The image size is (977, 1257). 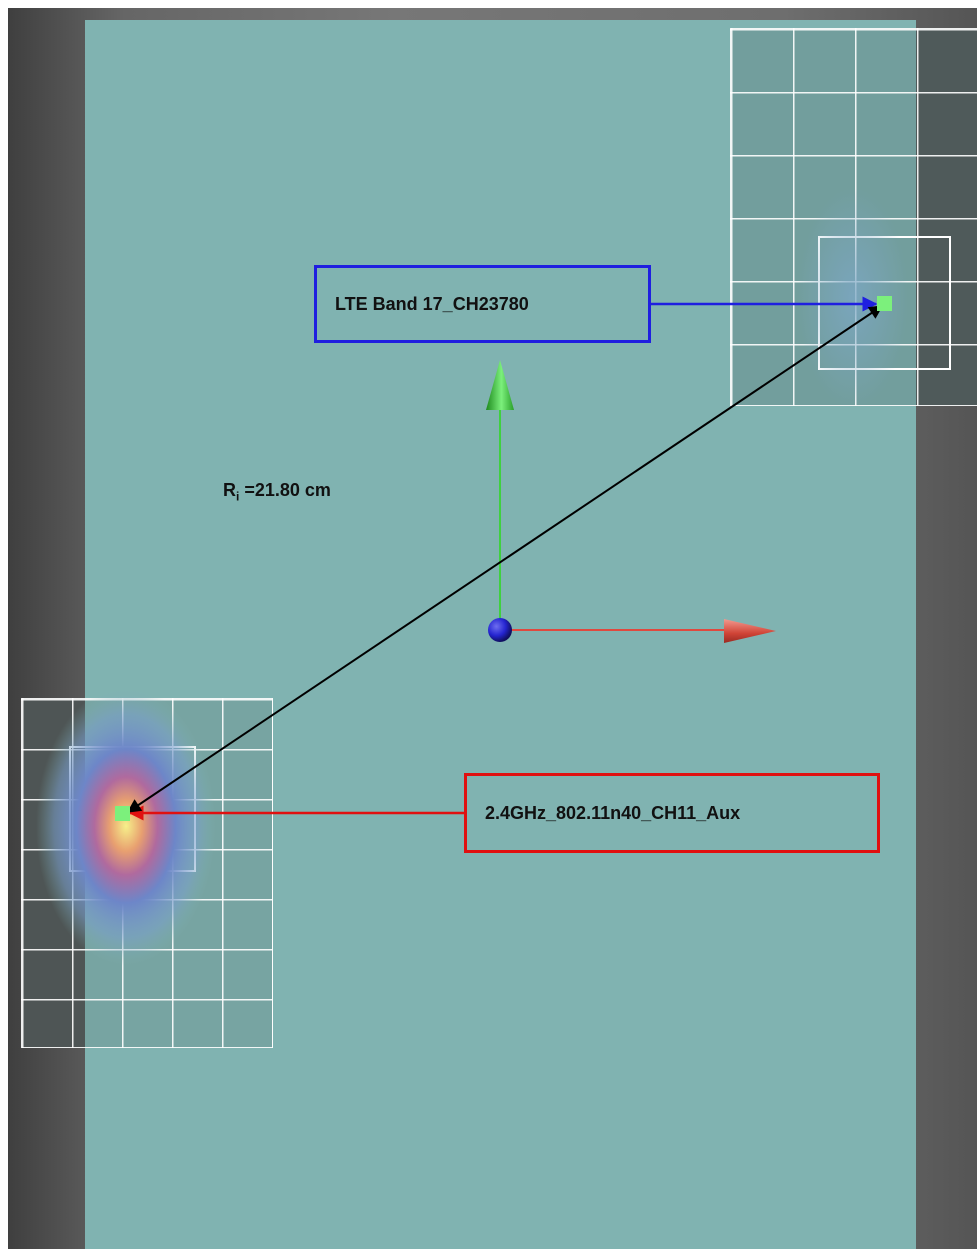 What do you see at coordinates (122, 813) in the screenshot?
I see `wifi-peak-marker` at bounding box center [122, 813].